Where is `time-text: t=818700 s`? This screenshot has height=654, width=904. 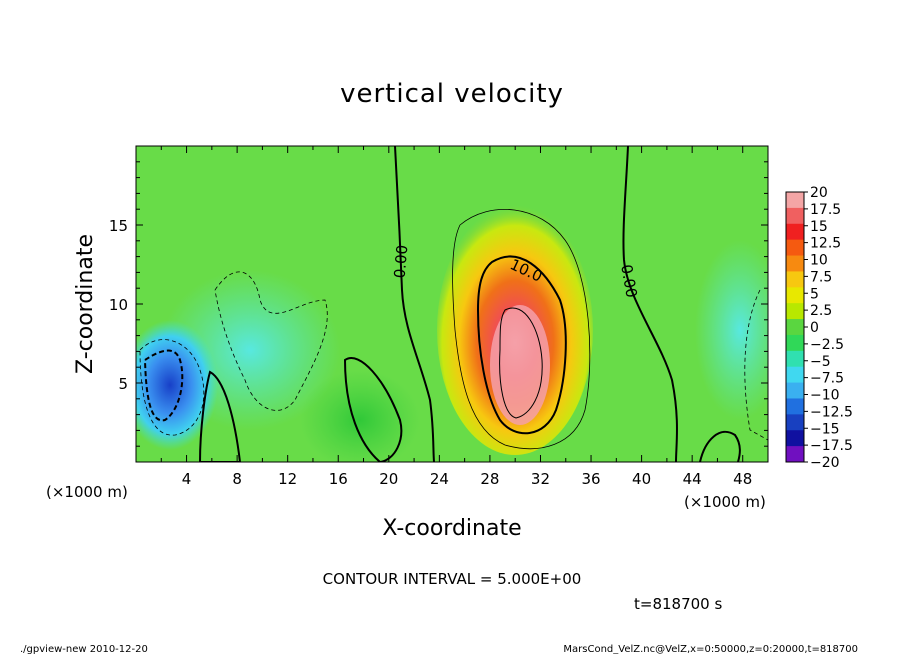
time-text: t=818700 s is located at coordinates (678, 604).